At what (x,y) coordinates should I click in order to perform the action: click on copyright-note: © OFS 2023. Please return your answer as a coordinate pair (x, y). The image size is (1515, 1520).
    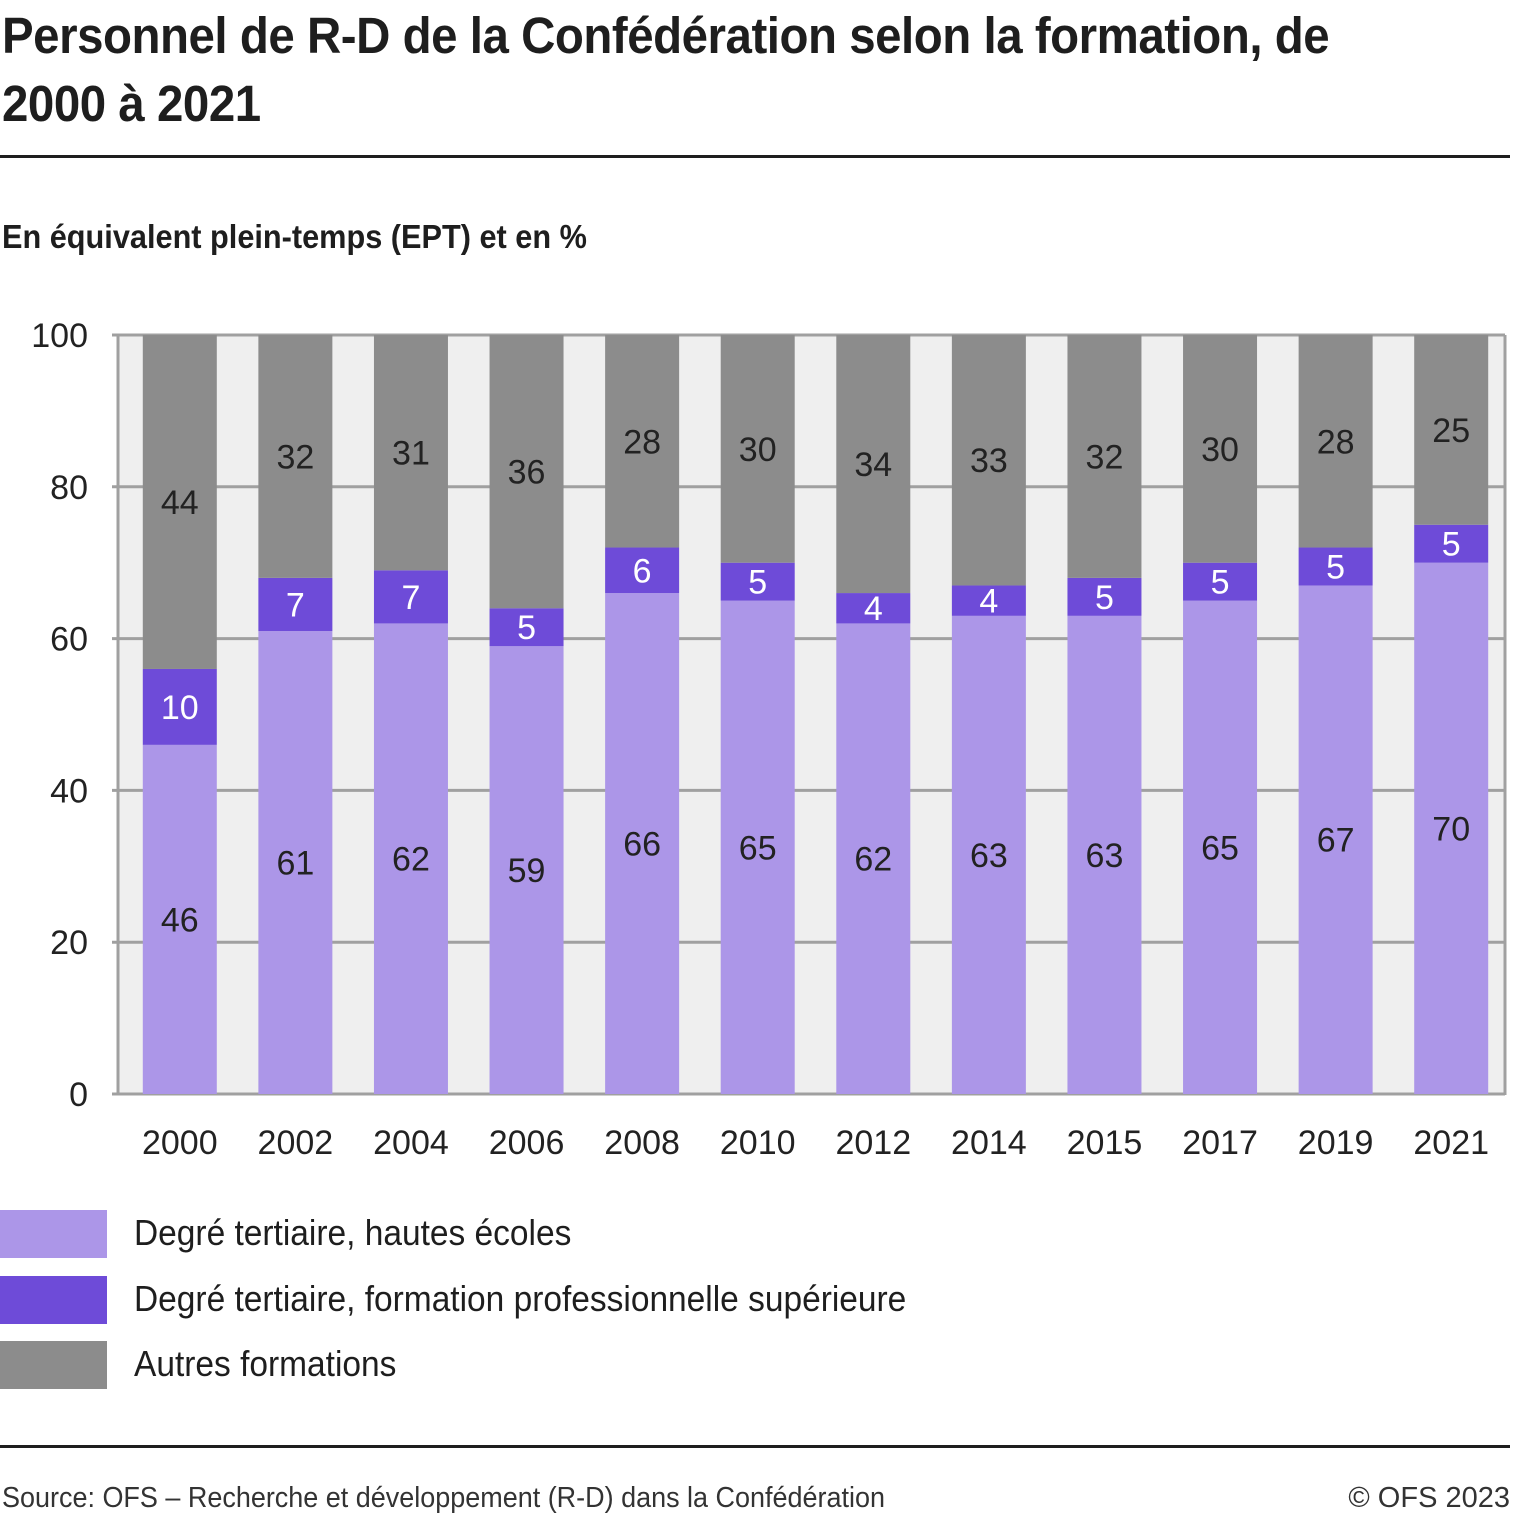
    Looking at the image, I should click on (1429, 1498).